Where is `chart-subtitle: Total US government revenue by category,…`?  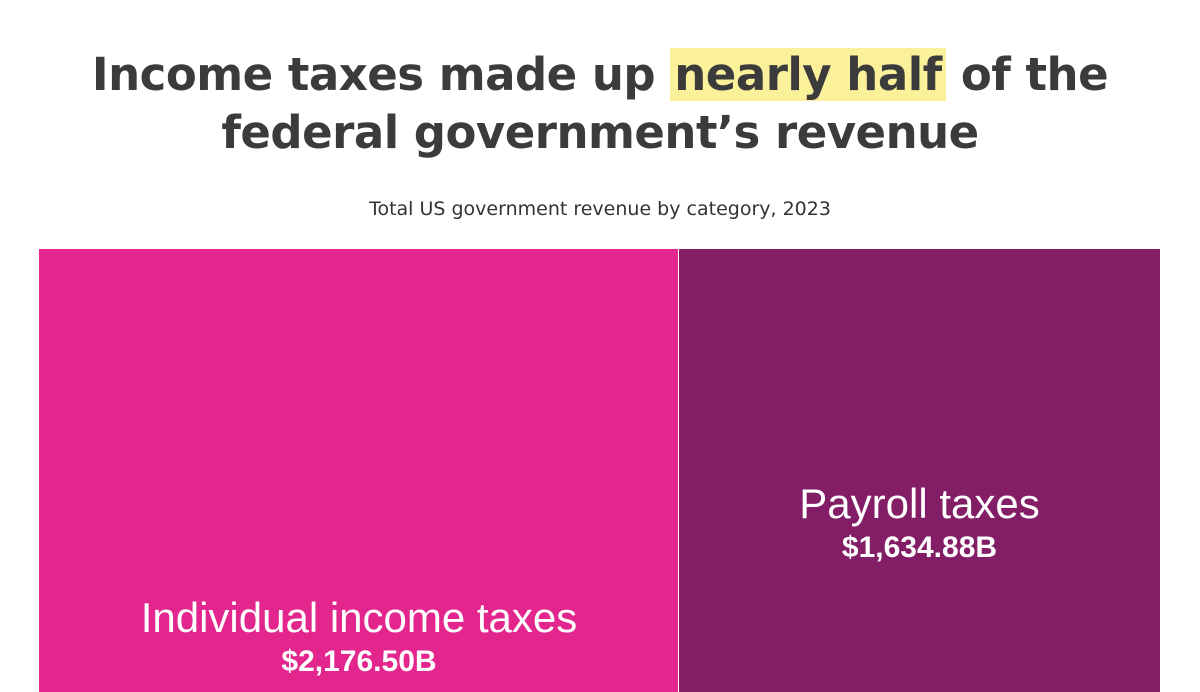 chart-subtitle: Total US government revenue by category,… is located at coordinates (600, 209).